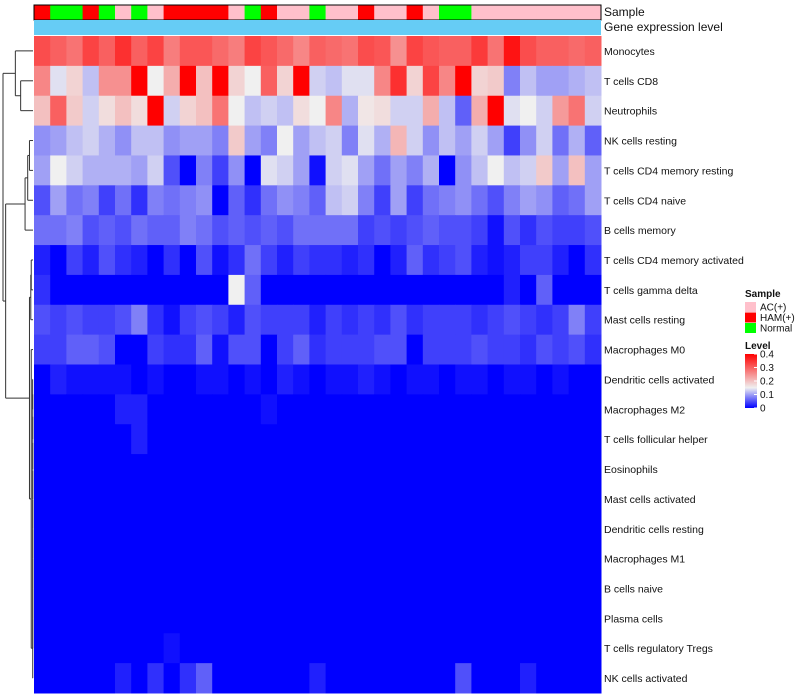 The height and width of the screenshot is (700, 800). What do you see at coordinates (668, 171) in the screenshot?
I see `row-label: T cells CD4 memory resting` at bounding box center [668, 171].